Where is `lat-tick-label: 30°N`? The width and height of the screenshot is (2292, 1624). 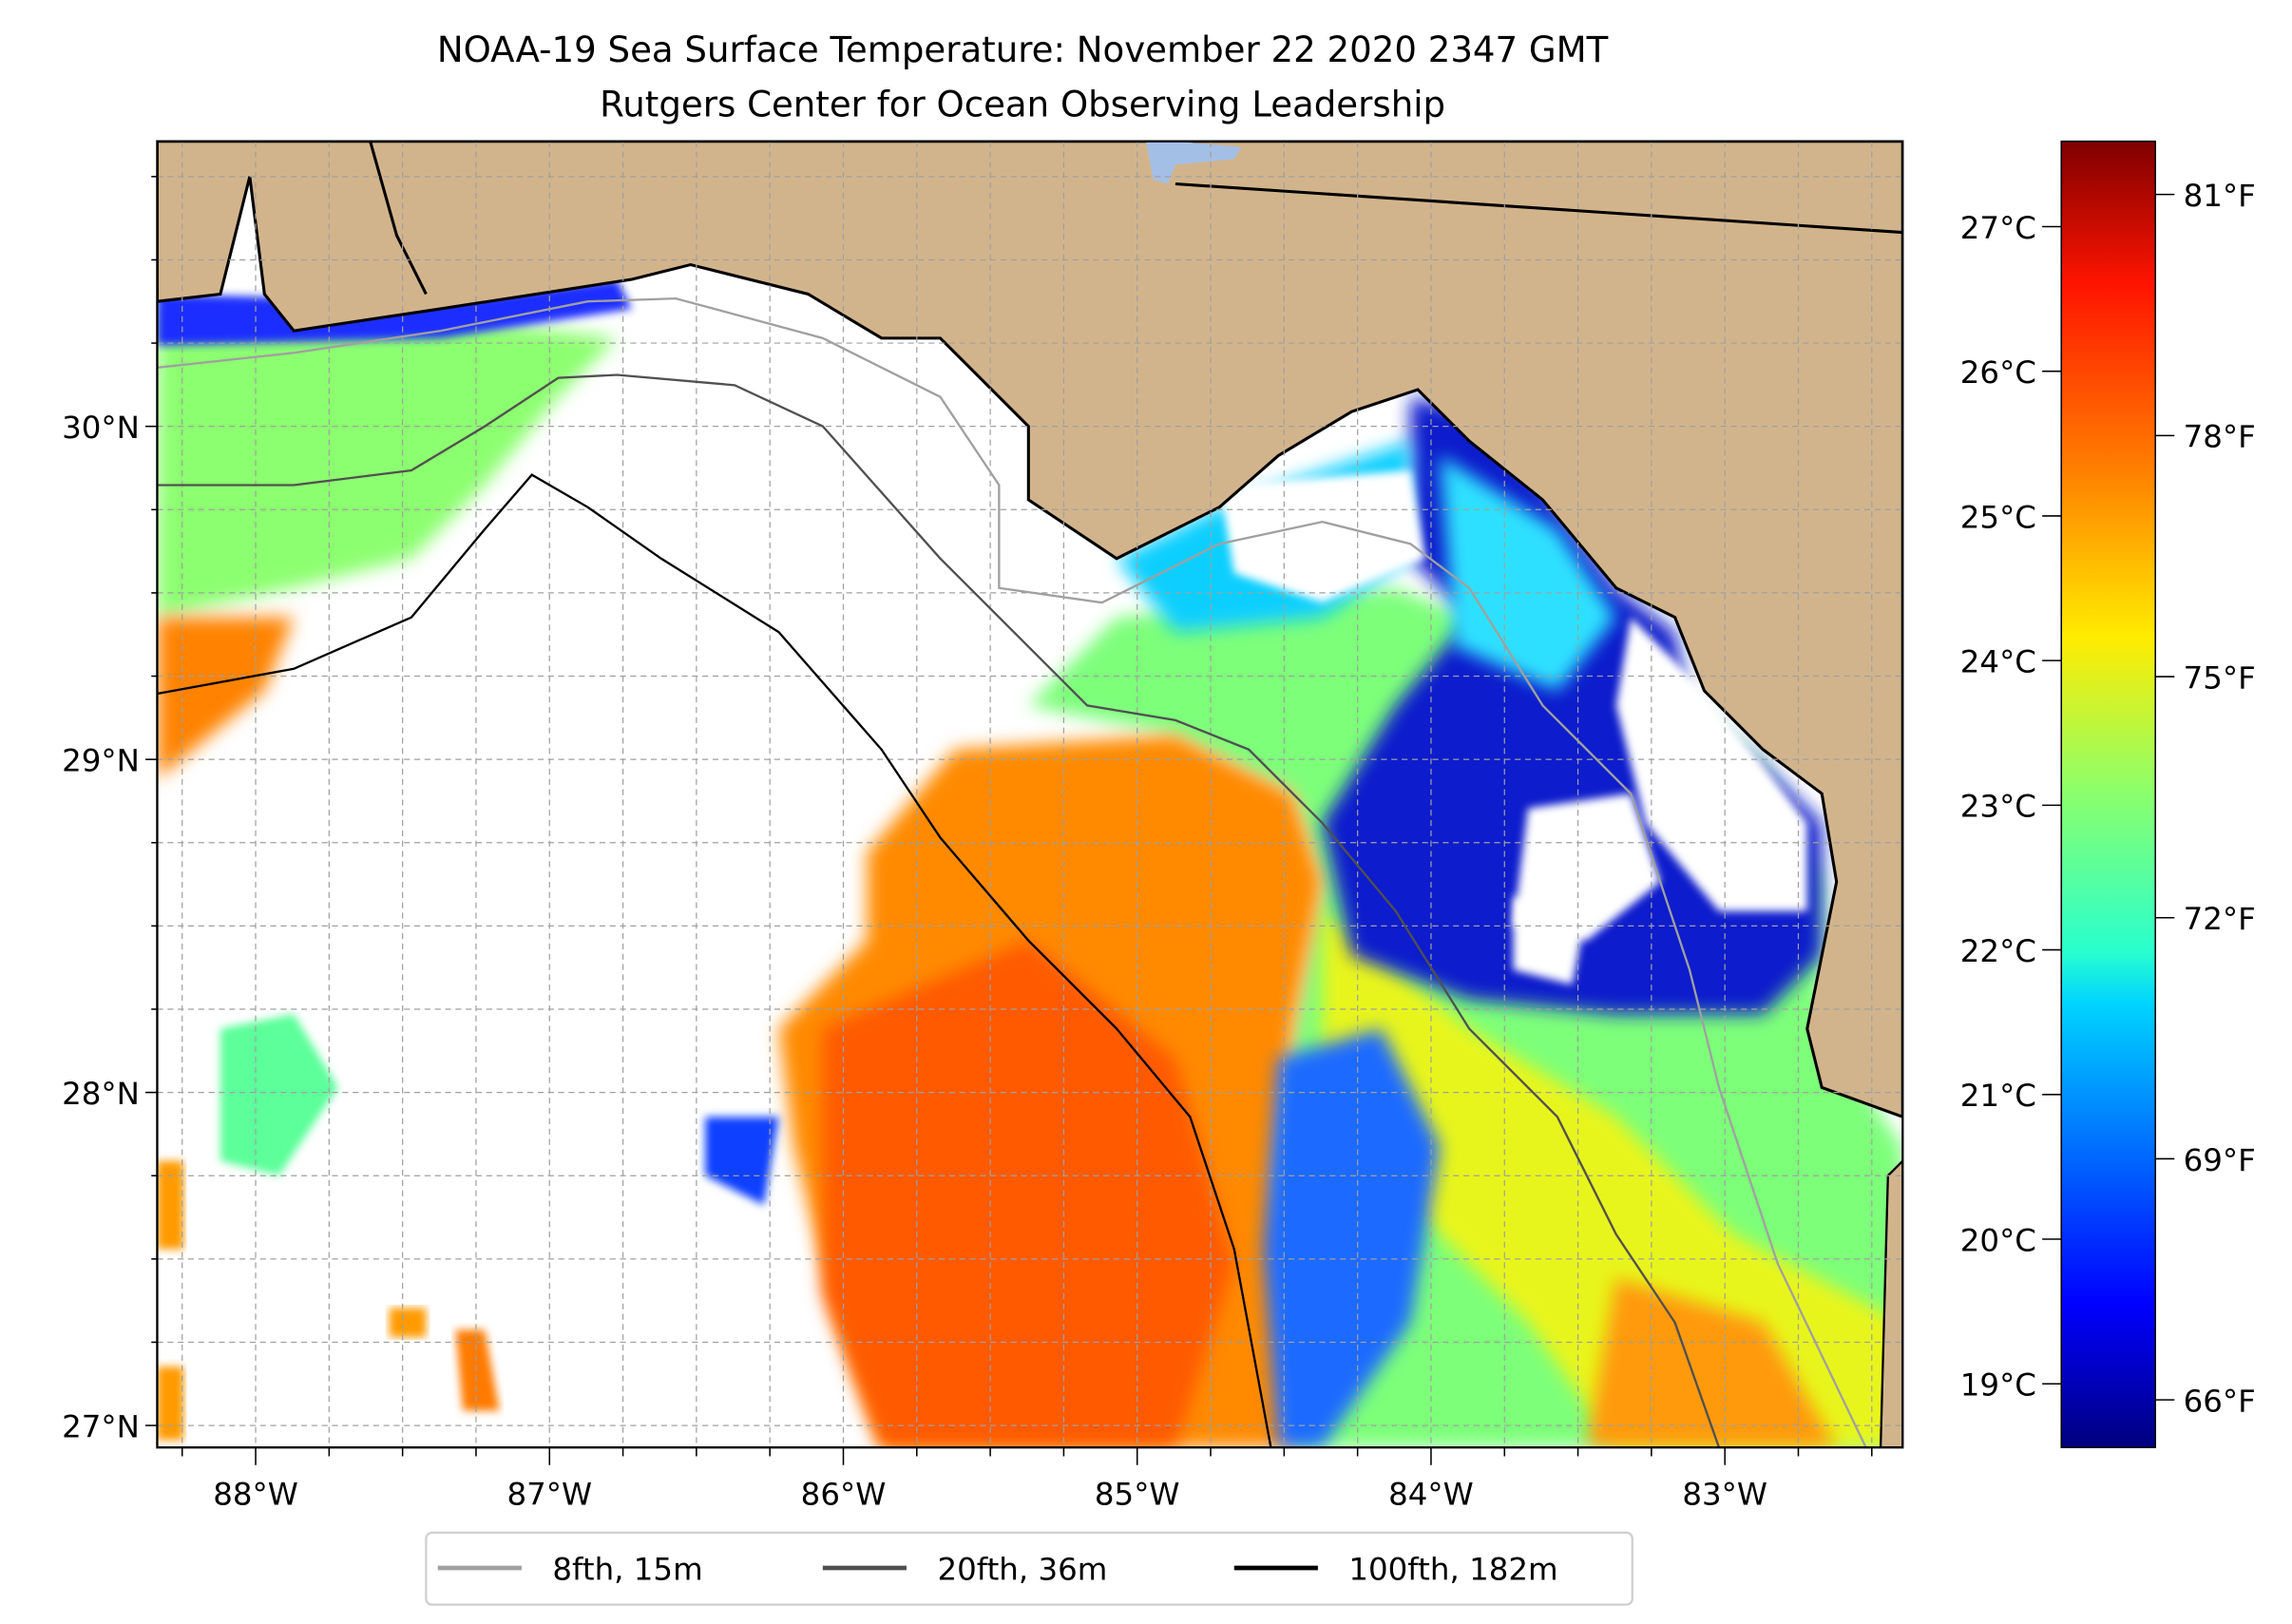
lat-tick-label: 30°N is located at coordinates (101, 428).